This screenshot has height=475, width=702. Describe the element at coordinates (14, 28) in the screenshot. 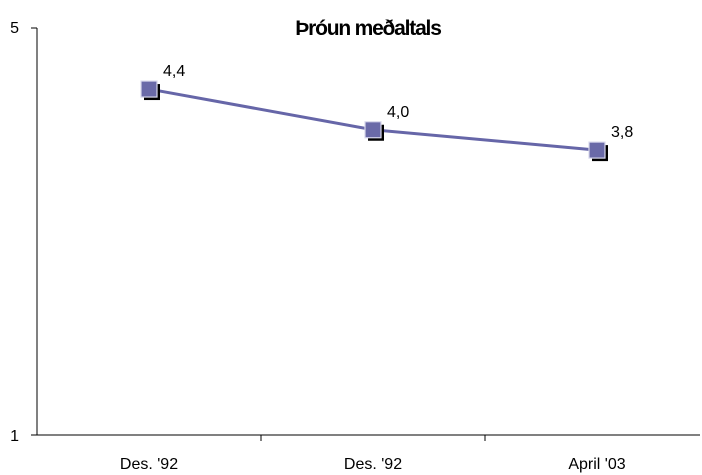

I see `y-tick-label-max: 5` at that location.